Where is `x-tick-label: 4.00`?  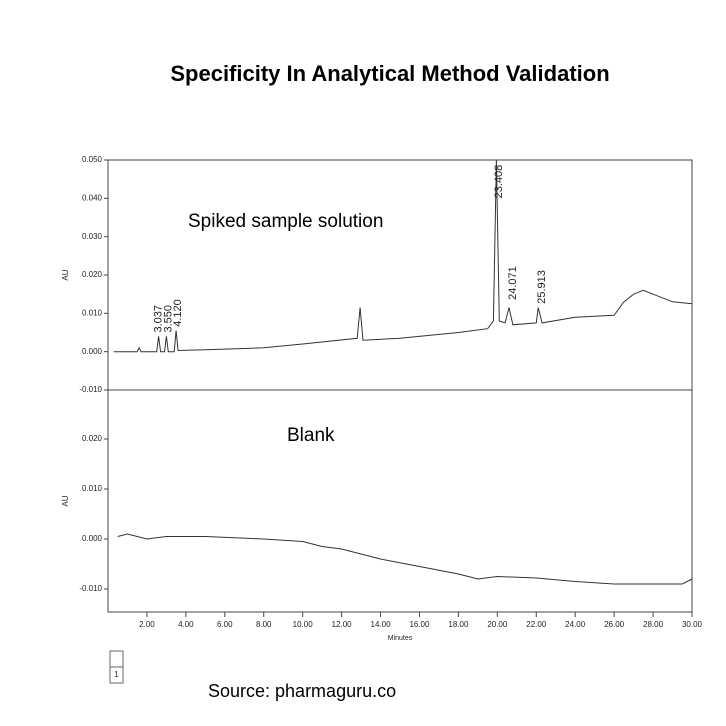
x-tick-label: 4.00 is located at coordinates (186, 624).